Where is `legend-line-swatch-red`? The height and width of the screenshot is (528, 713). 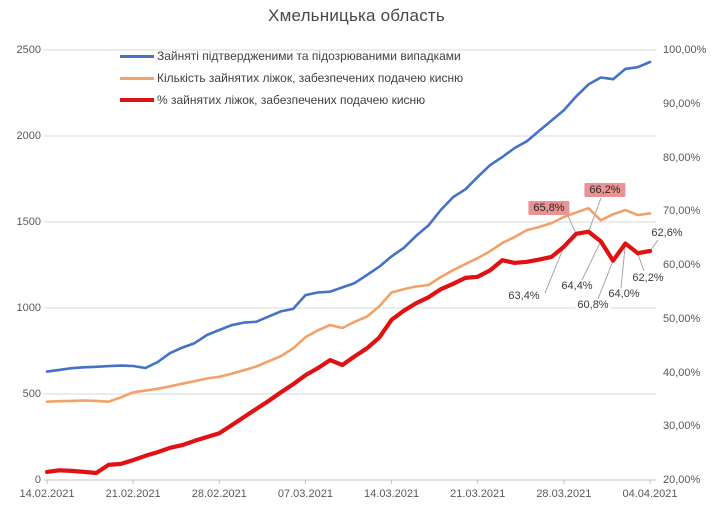
legend-line-swatch-red is located at coordinates (137, 100).